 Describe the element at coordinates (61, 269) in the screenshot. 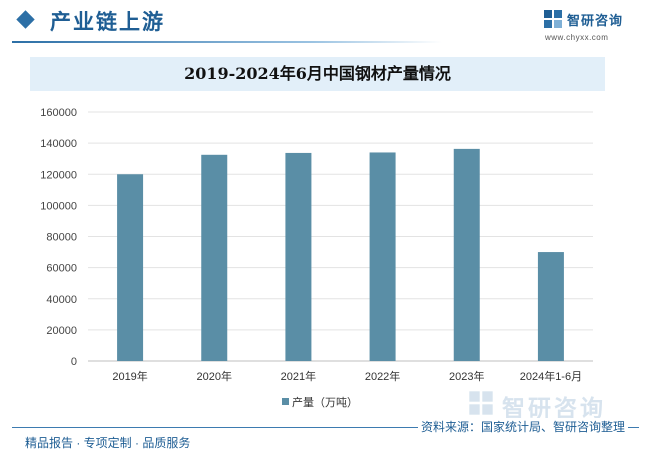

I see `y-tick-label: 60000` at that location.